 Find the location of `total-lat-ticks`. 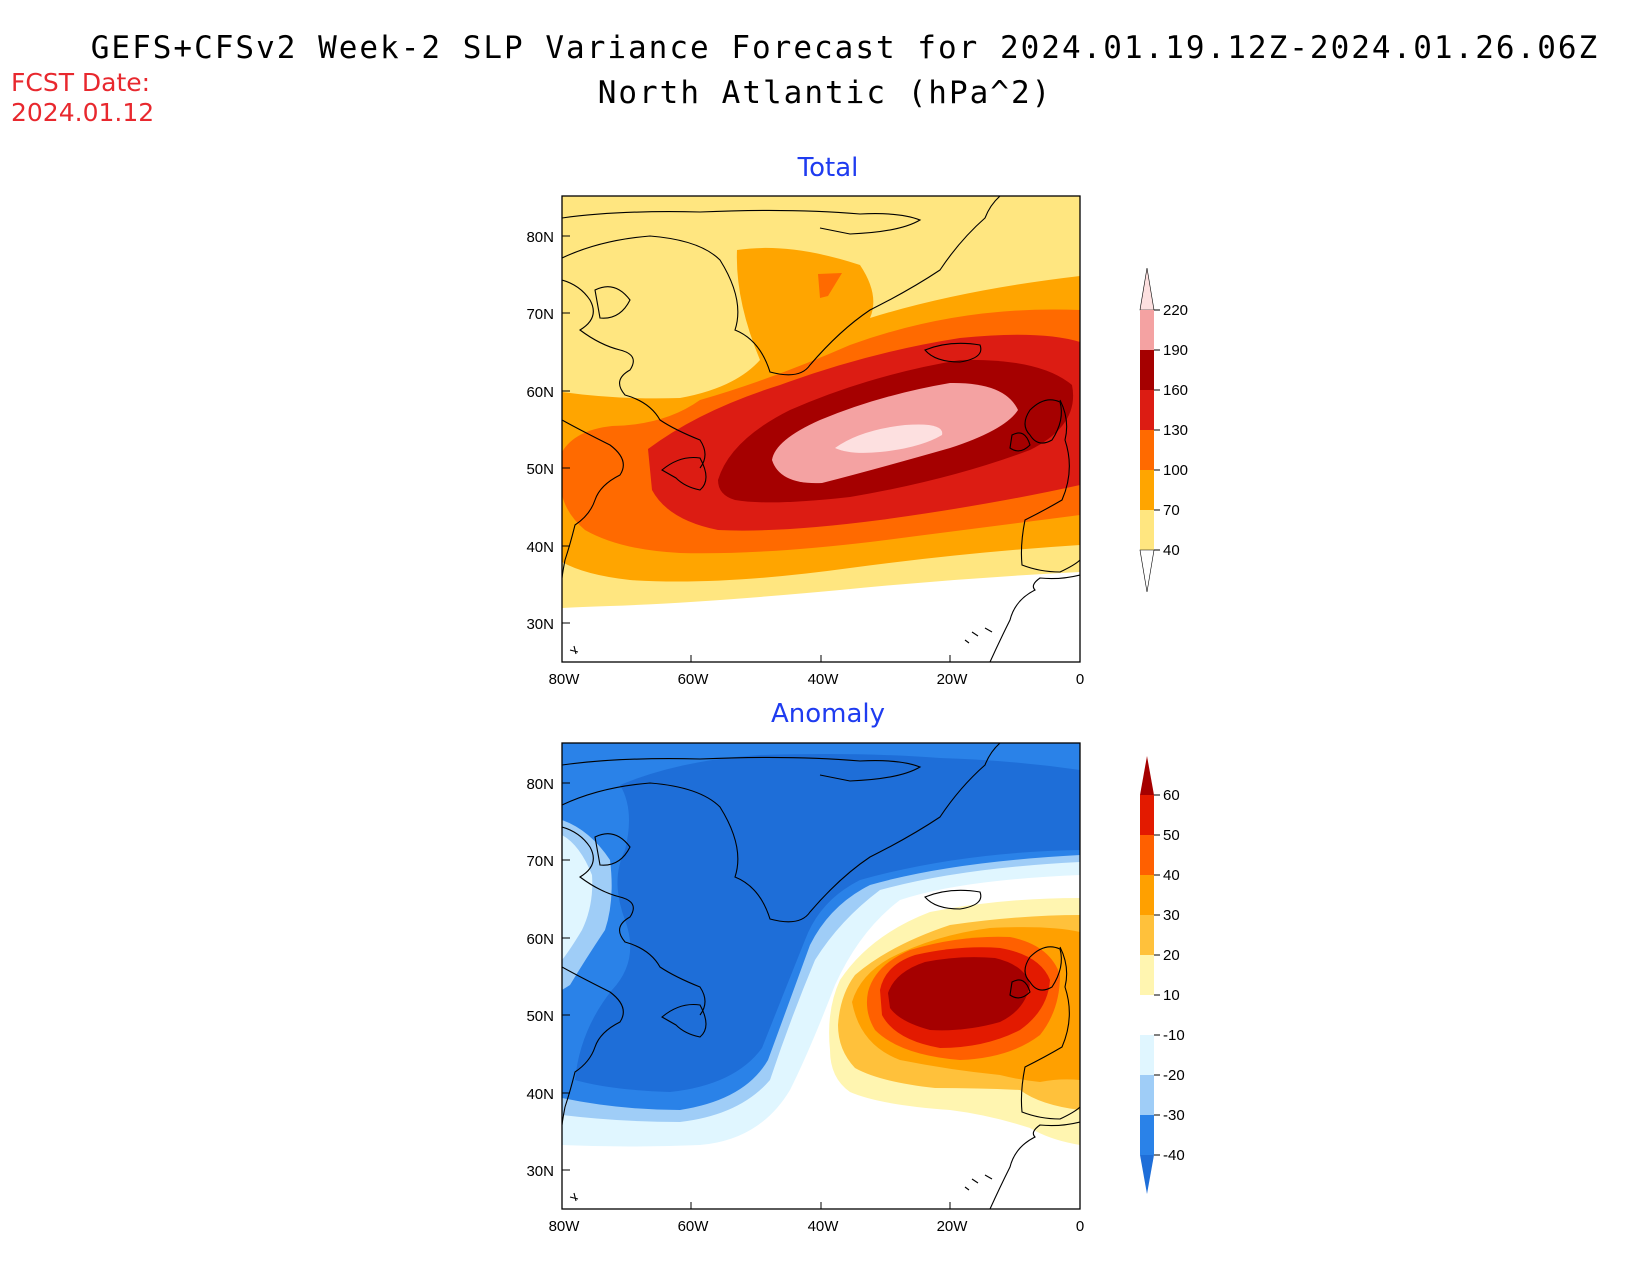

total-lat-ticks is located at coordinates (566, 429).